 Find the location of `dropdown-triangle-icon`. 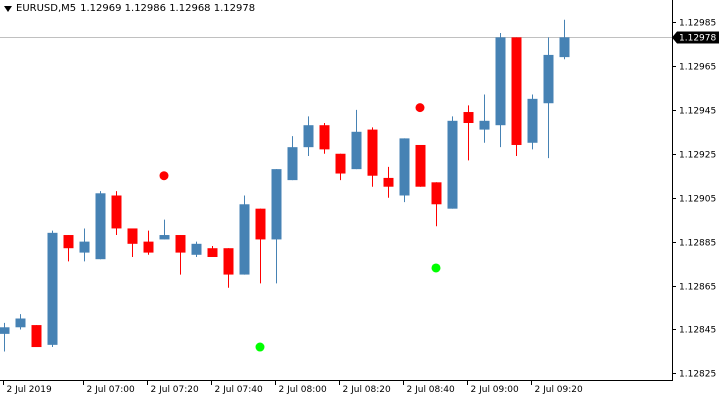

dropdown-triangle-icon is located at coordinates (8, 8).